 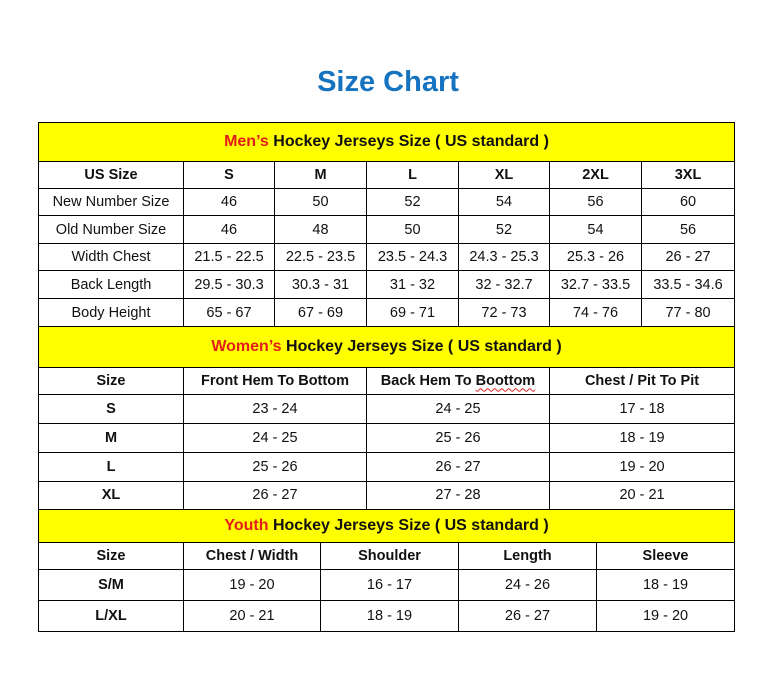 What do you see at coordinates (246, 346) in the screenshot?
I see `section-highlight: Women’s` at bounding box center [246, 346].